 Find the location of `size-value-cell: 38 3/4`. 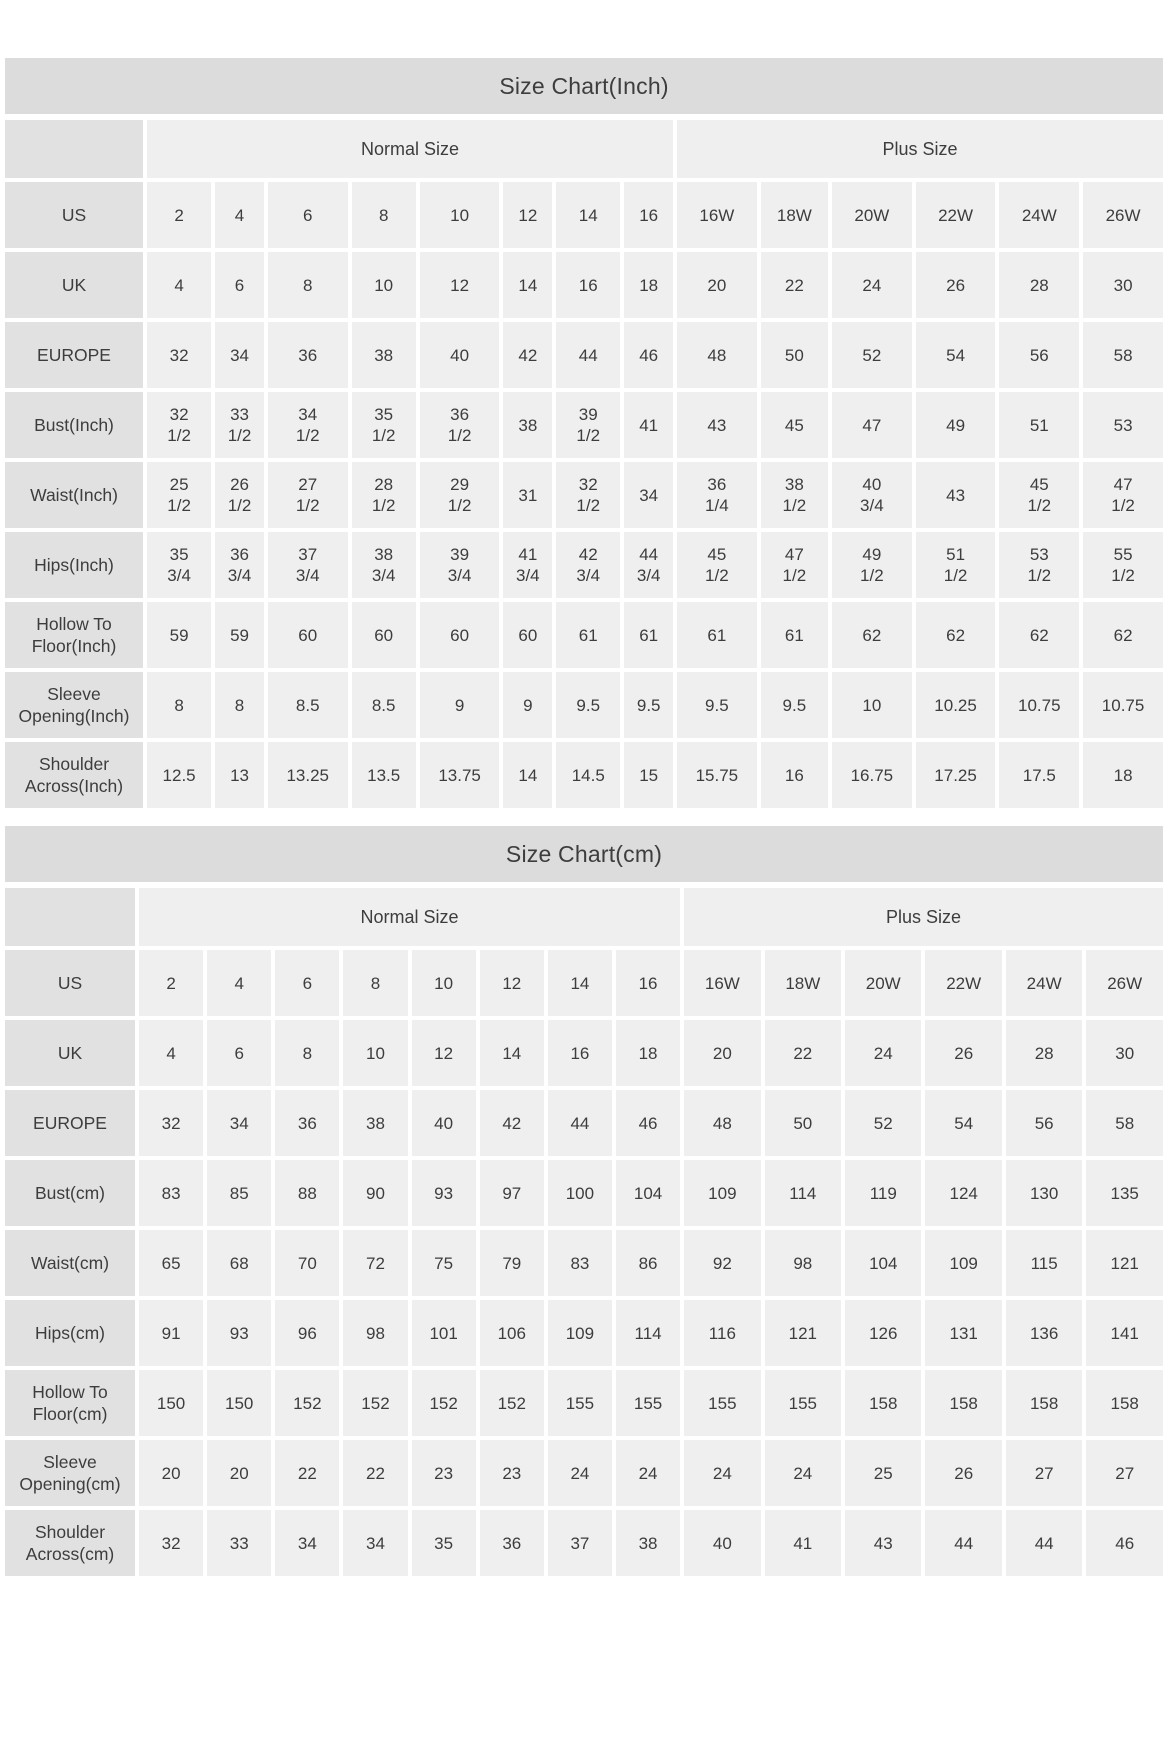

size-value-cell: 38 3/4 is located at coordinates (383, 565).